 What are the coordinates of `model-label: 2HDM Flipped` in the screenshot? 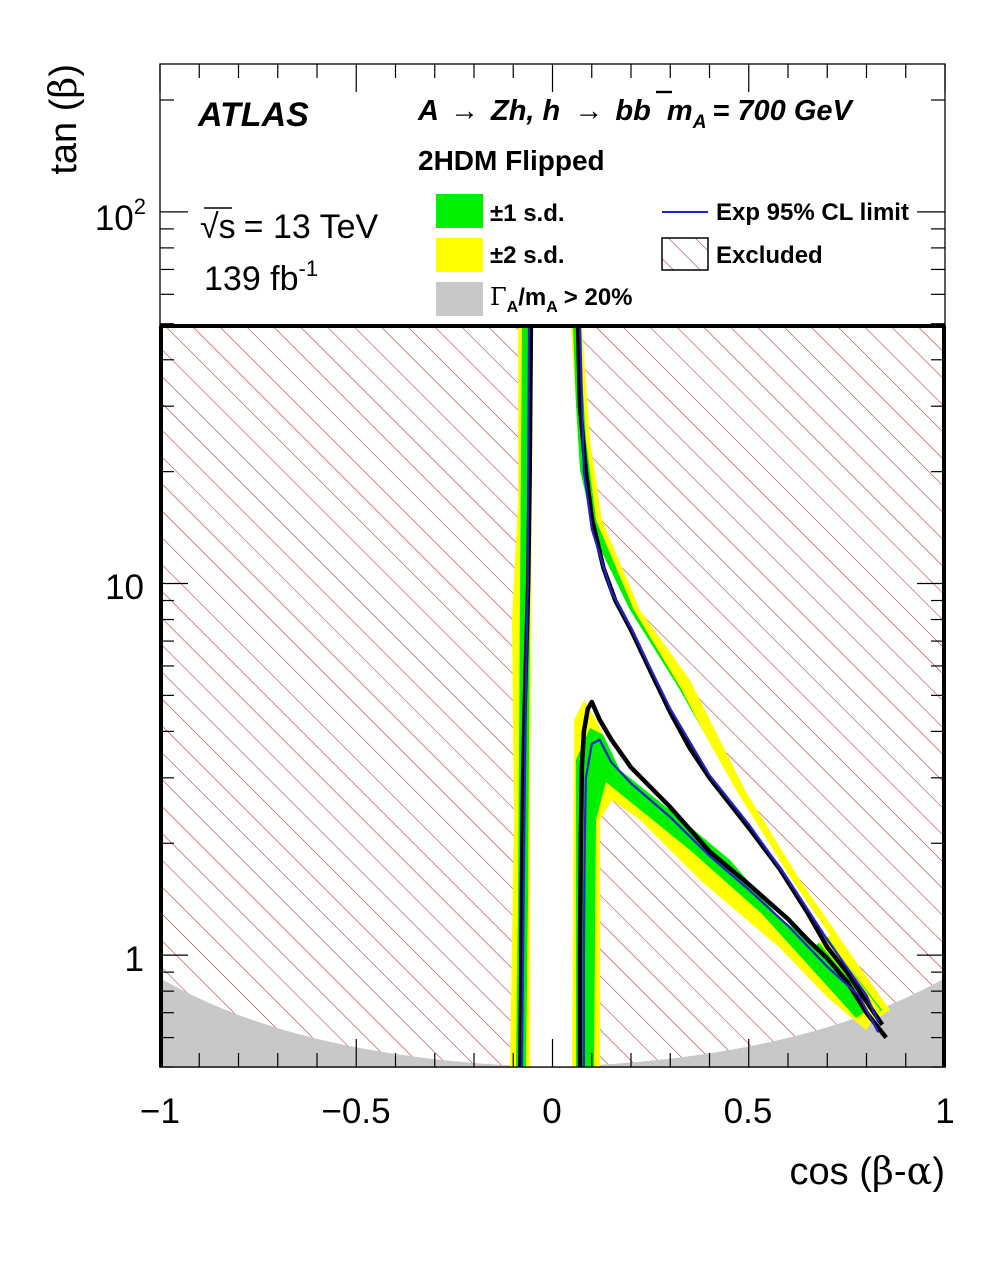 It's located at (511, 160).